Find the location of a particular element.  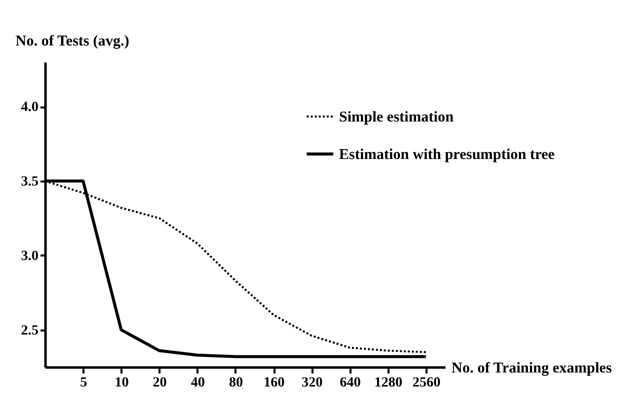

x-tick-label: 10 is located at coordinates (121, 383).